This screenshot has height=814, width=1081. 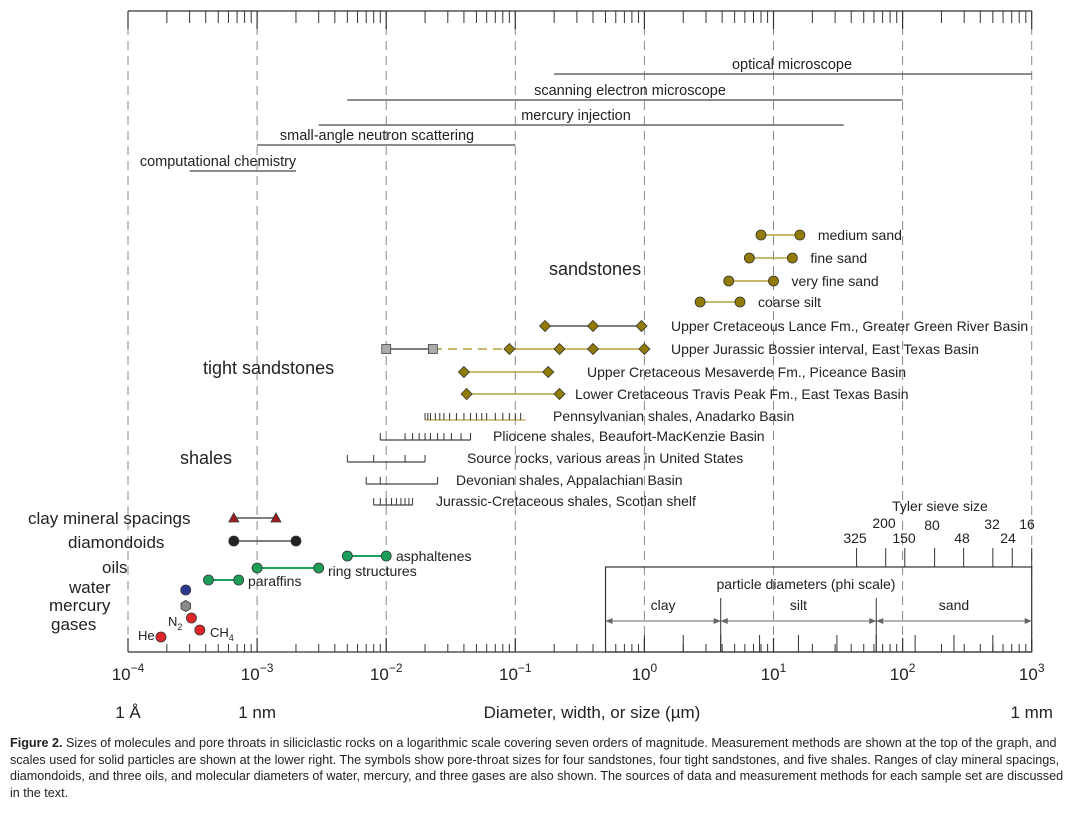 What do you see at coordinates (175, 623) in the screenshot?
I see `n2-label: N2` at bounding box center [175, 623].